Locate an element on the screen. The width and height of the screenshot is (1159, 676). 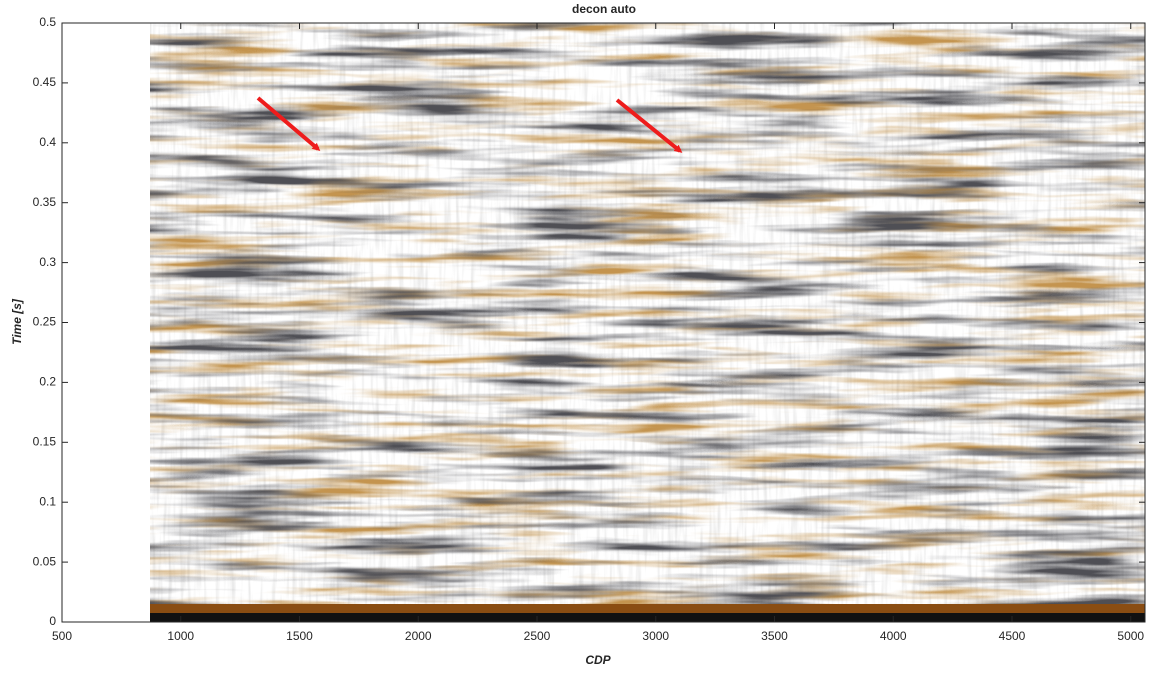
x-tick-label: 3000 is located at coordinates (655, 636).